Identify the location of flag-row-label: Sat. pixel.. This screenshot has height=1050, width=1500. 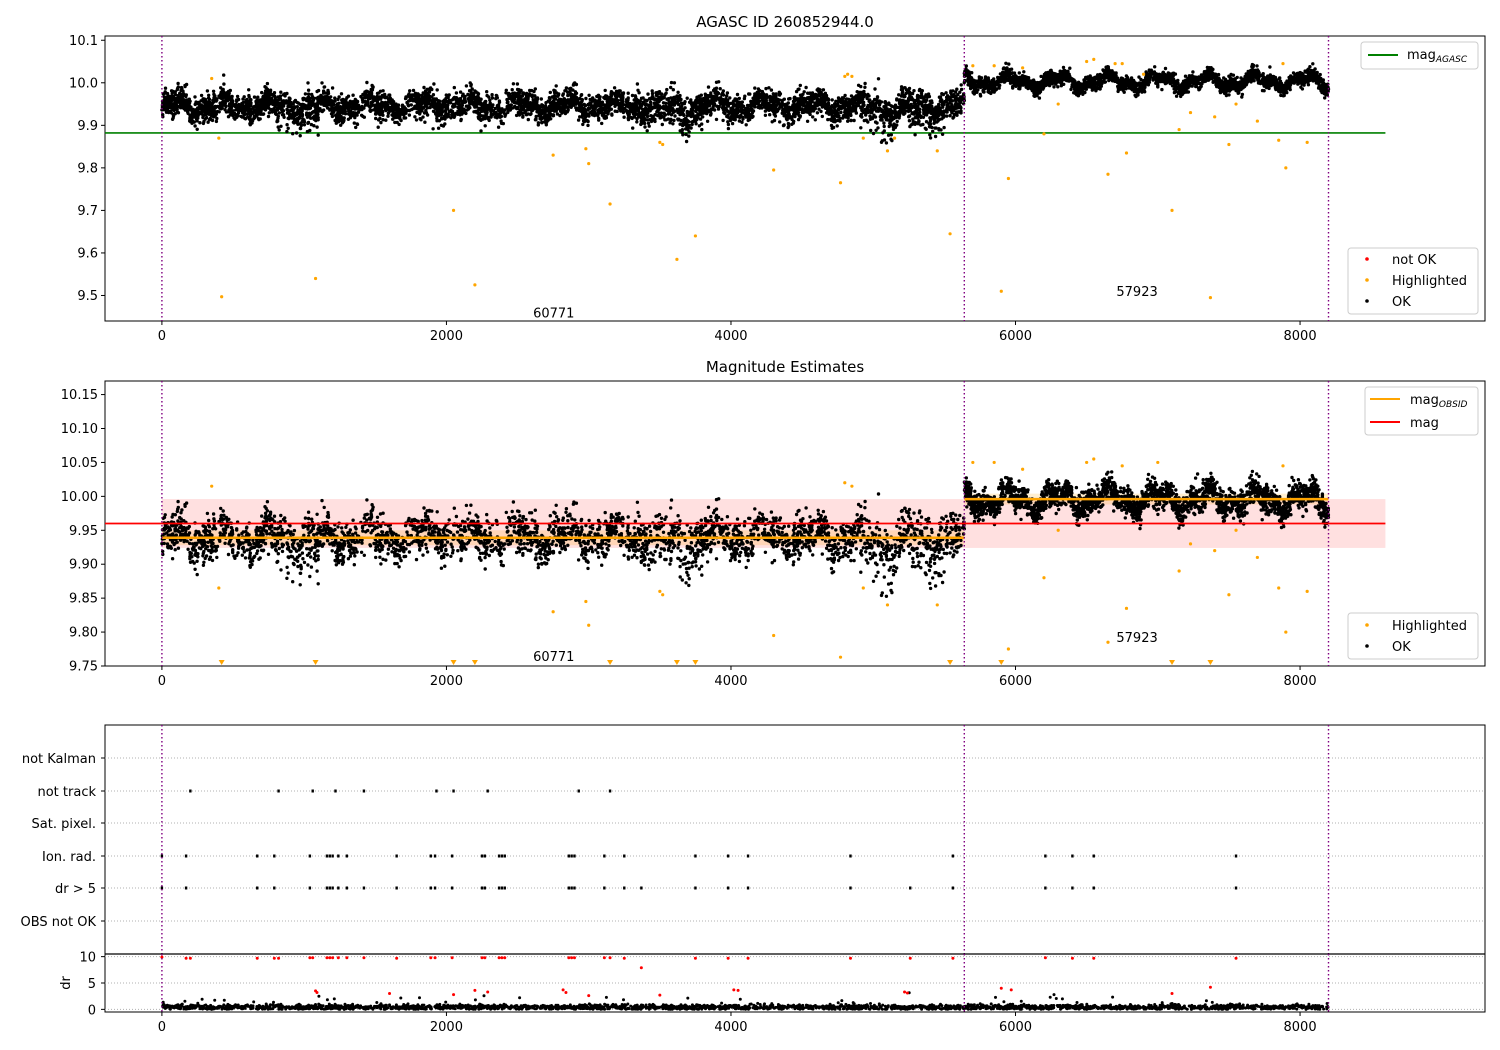
(64, 824).